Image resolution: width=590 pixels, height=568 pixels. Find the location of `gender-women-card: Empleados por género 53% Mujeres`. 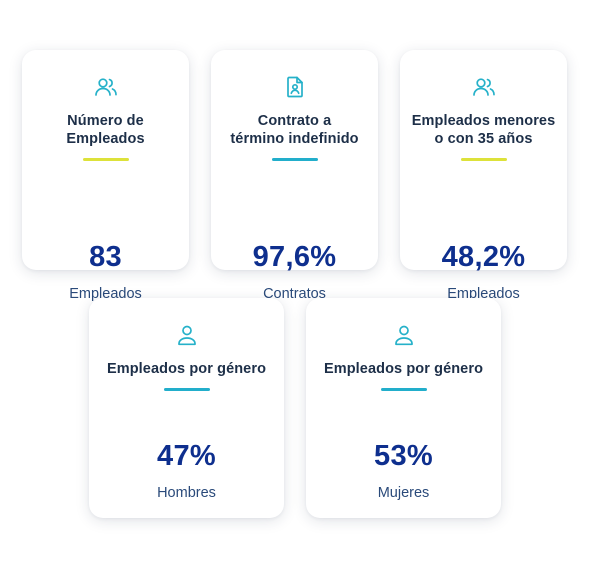

gender-women-card: Empleados por género 53% Mujeres is located at coordinates (403, 408).